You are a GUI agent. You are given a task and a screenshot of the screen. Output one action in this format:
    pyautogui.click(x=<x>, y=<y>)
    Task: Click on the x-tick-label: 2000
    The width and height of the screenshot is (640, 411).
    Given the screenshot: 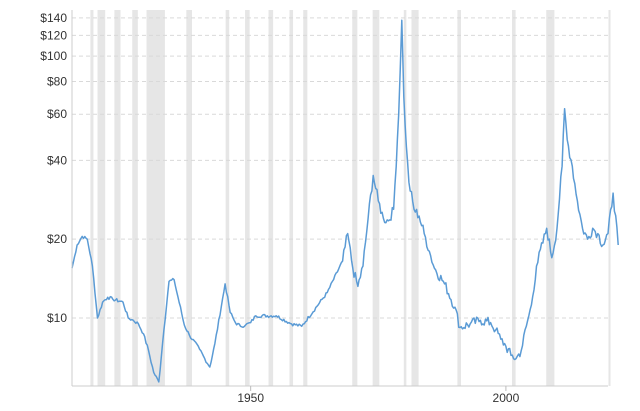 What is the action you would take?
    pyautogui.click(x=506, y=398)
    